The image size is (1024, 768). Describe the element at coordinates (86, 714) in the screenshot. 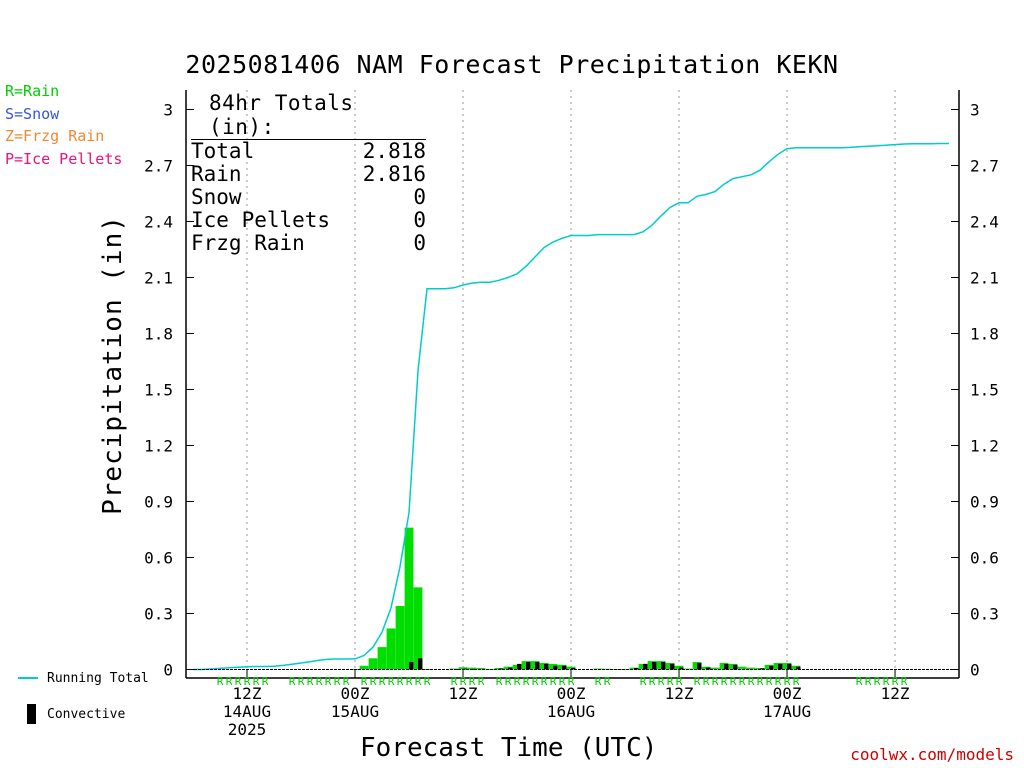

I see `legend-convective-label: Convective` at that location.